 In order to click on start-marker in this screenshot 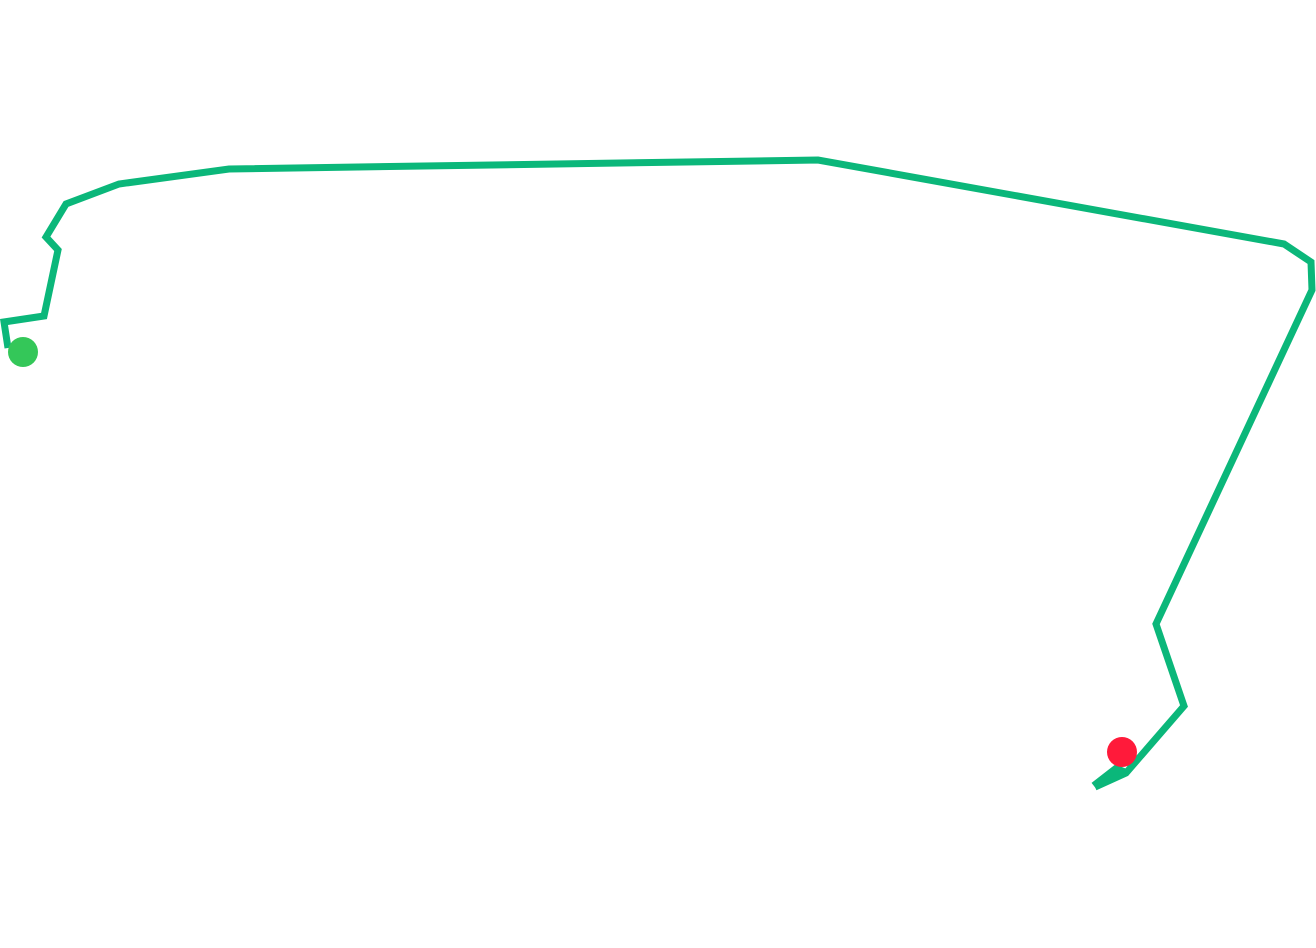, I will do `click(23, 352)`.